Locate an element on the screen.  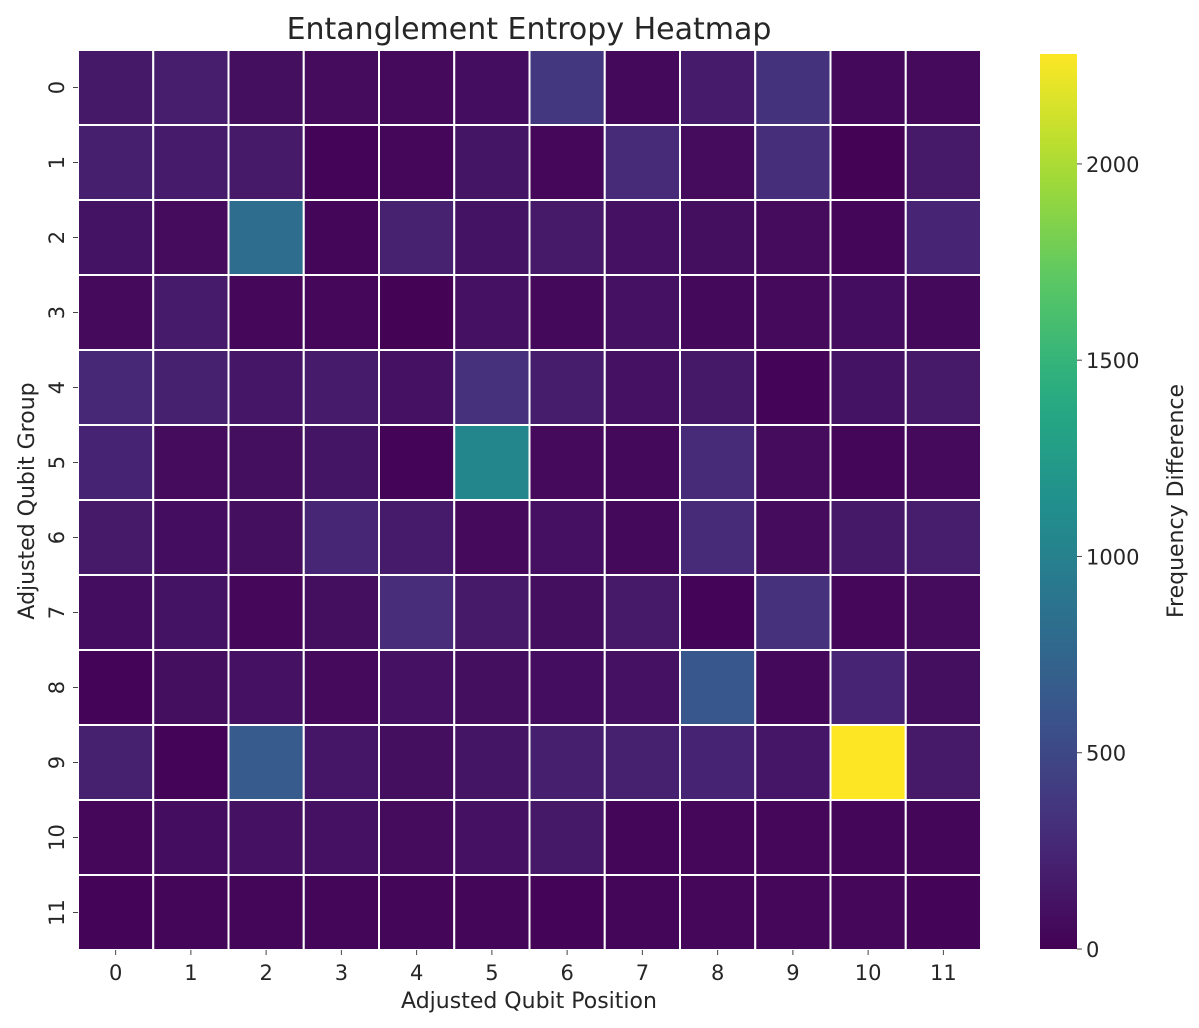
x-tick-labels: 0 1 2 3 4 5 6 7 8 9 10 11 is located at coordinates (533, 967).